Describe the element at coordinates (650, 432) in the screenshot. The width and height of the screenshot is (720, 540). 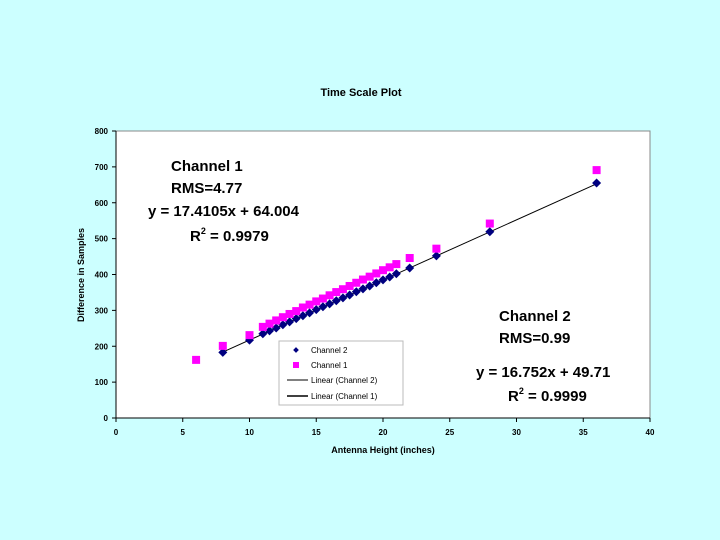
I see `x-tick-label: 40` at that location.